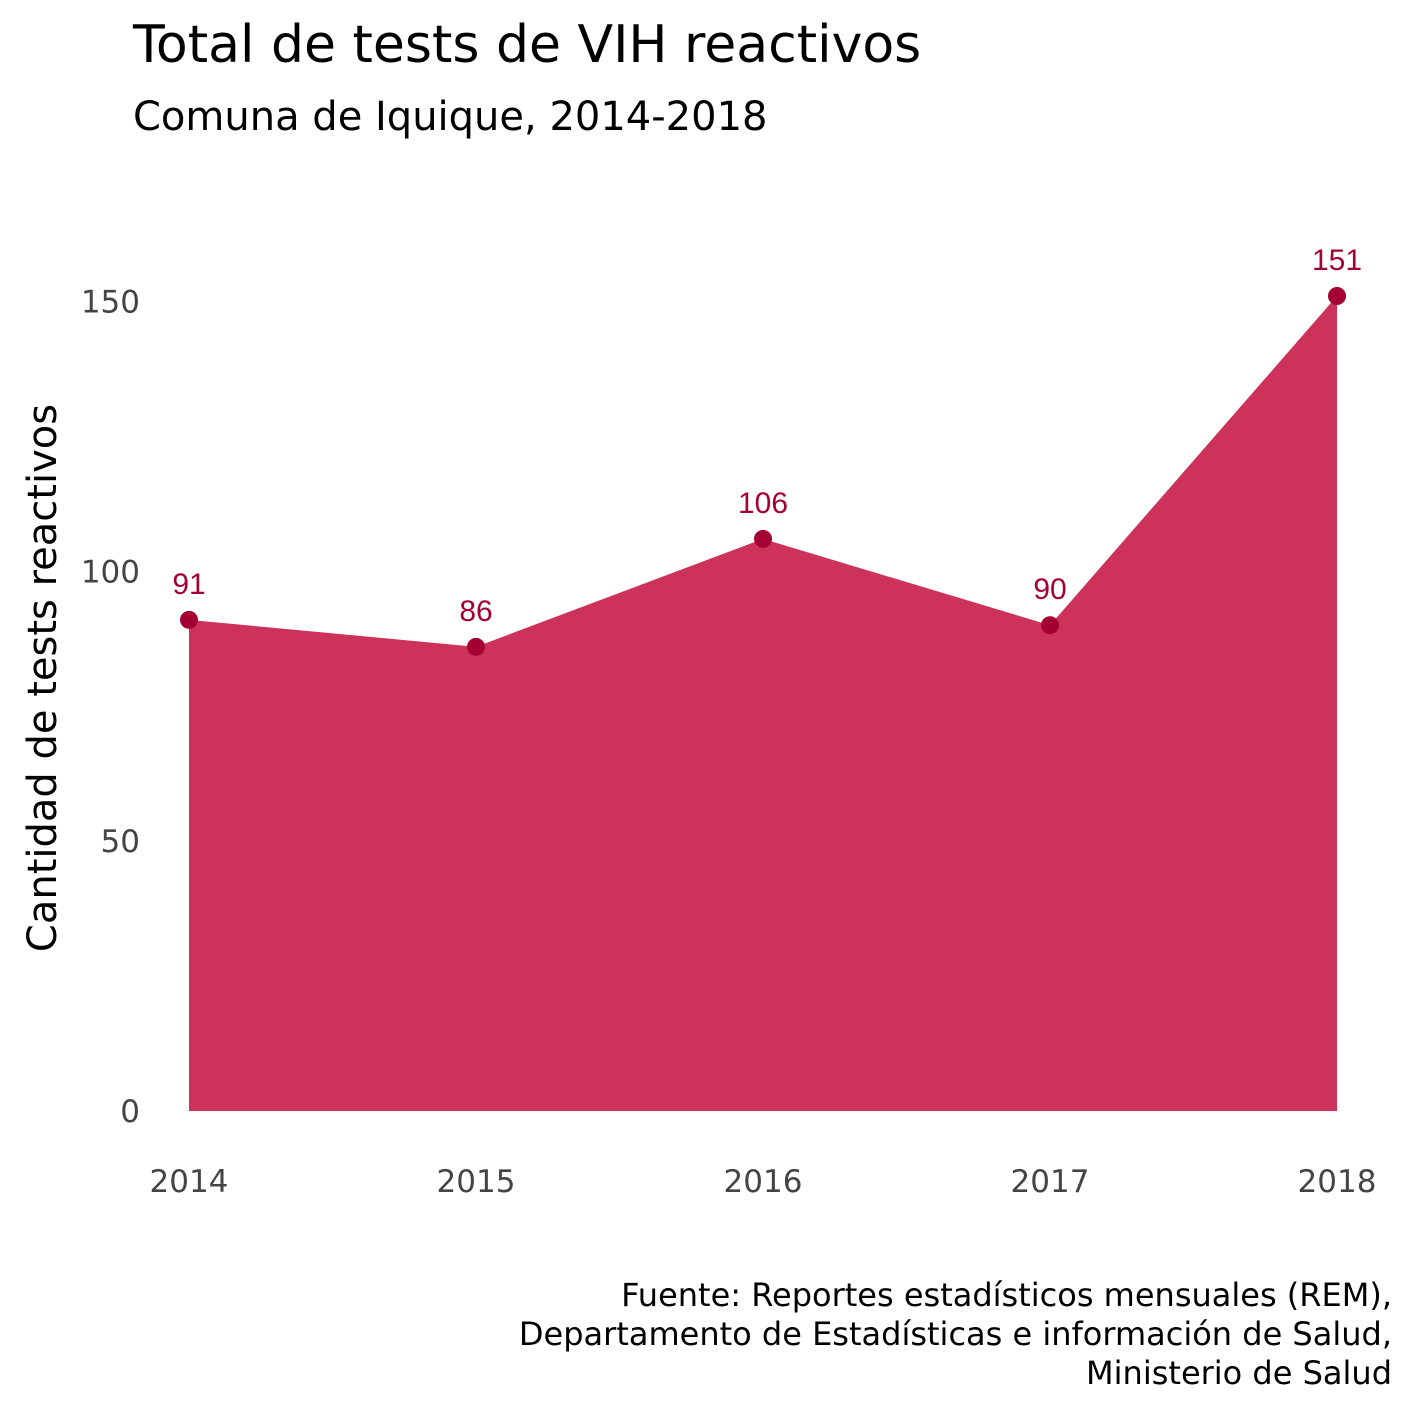 The height and width of the screenshot is (1417, 1417). What do you see at coordinates (1337, 1182) in the screenshot?
I see `x-tick-label: 2018` at bounding box center [1337, 1182].